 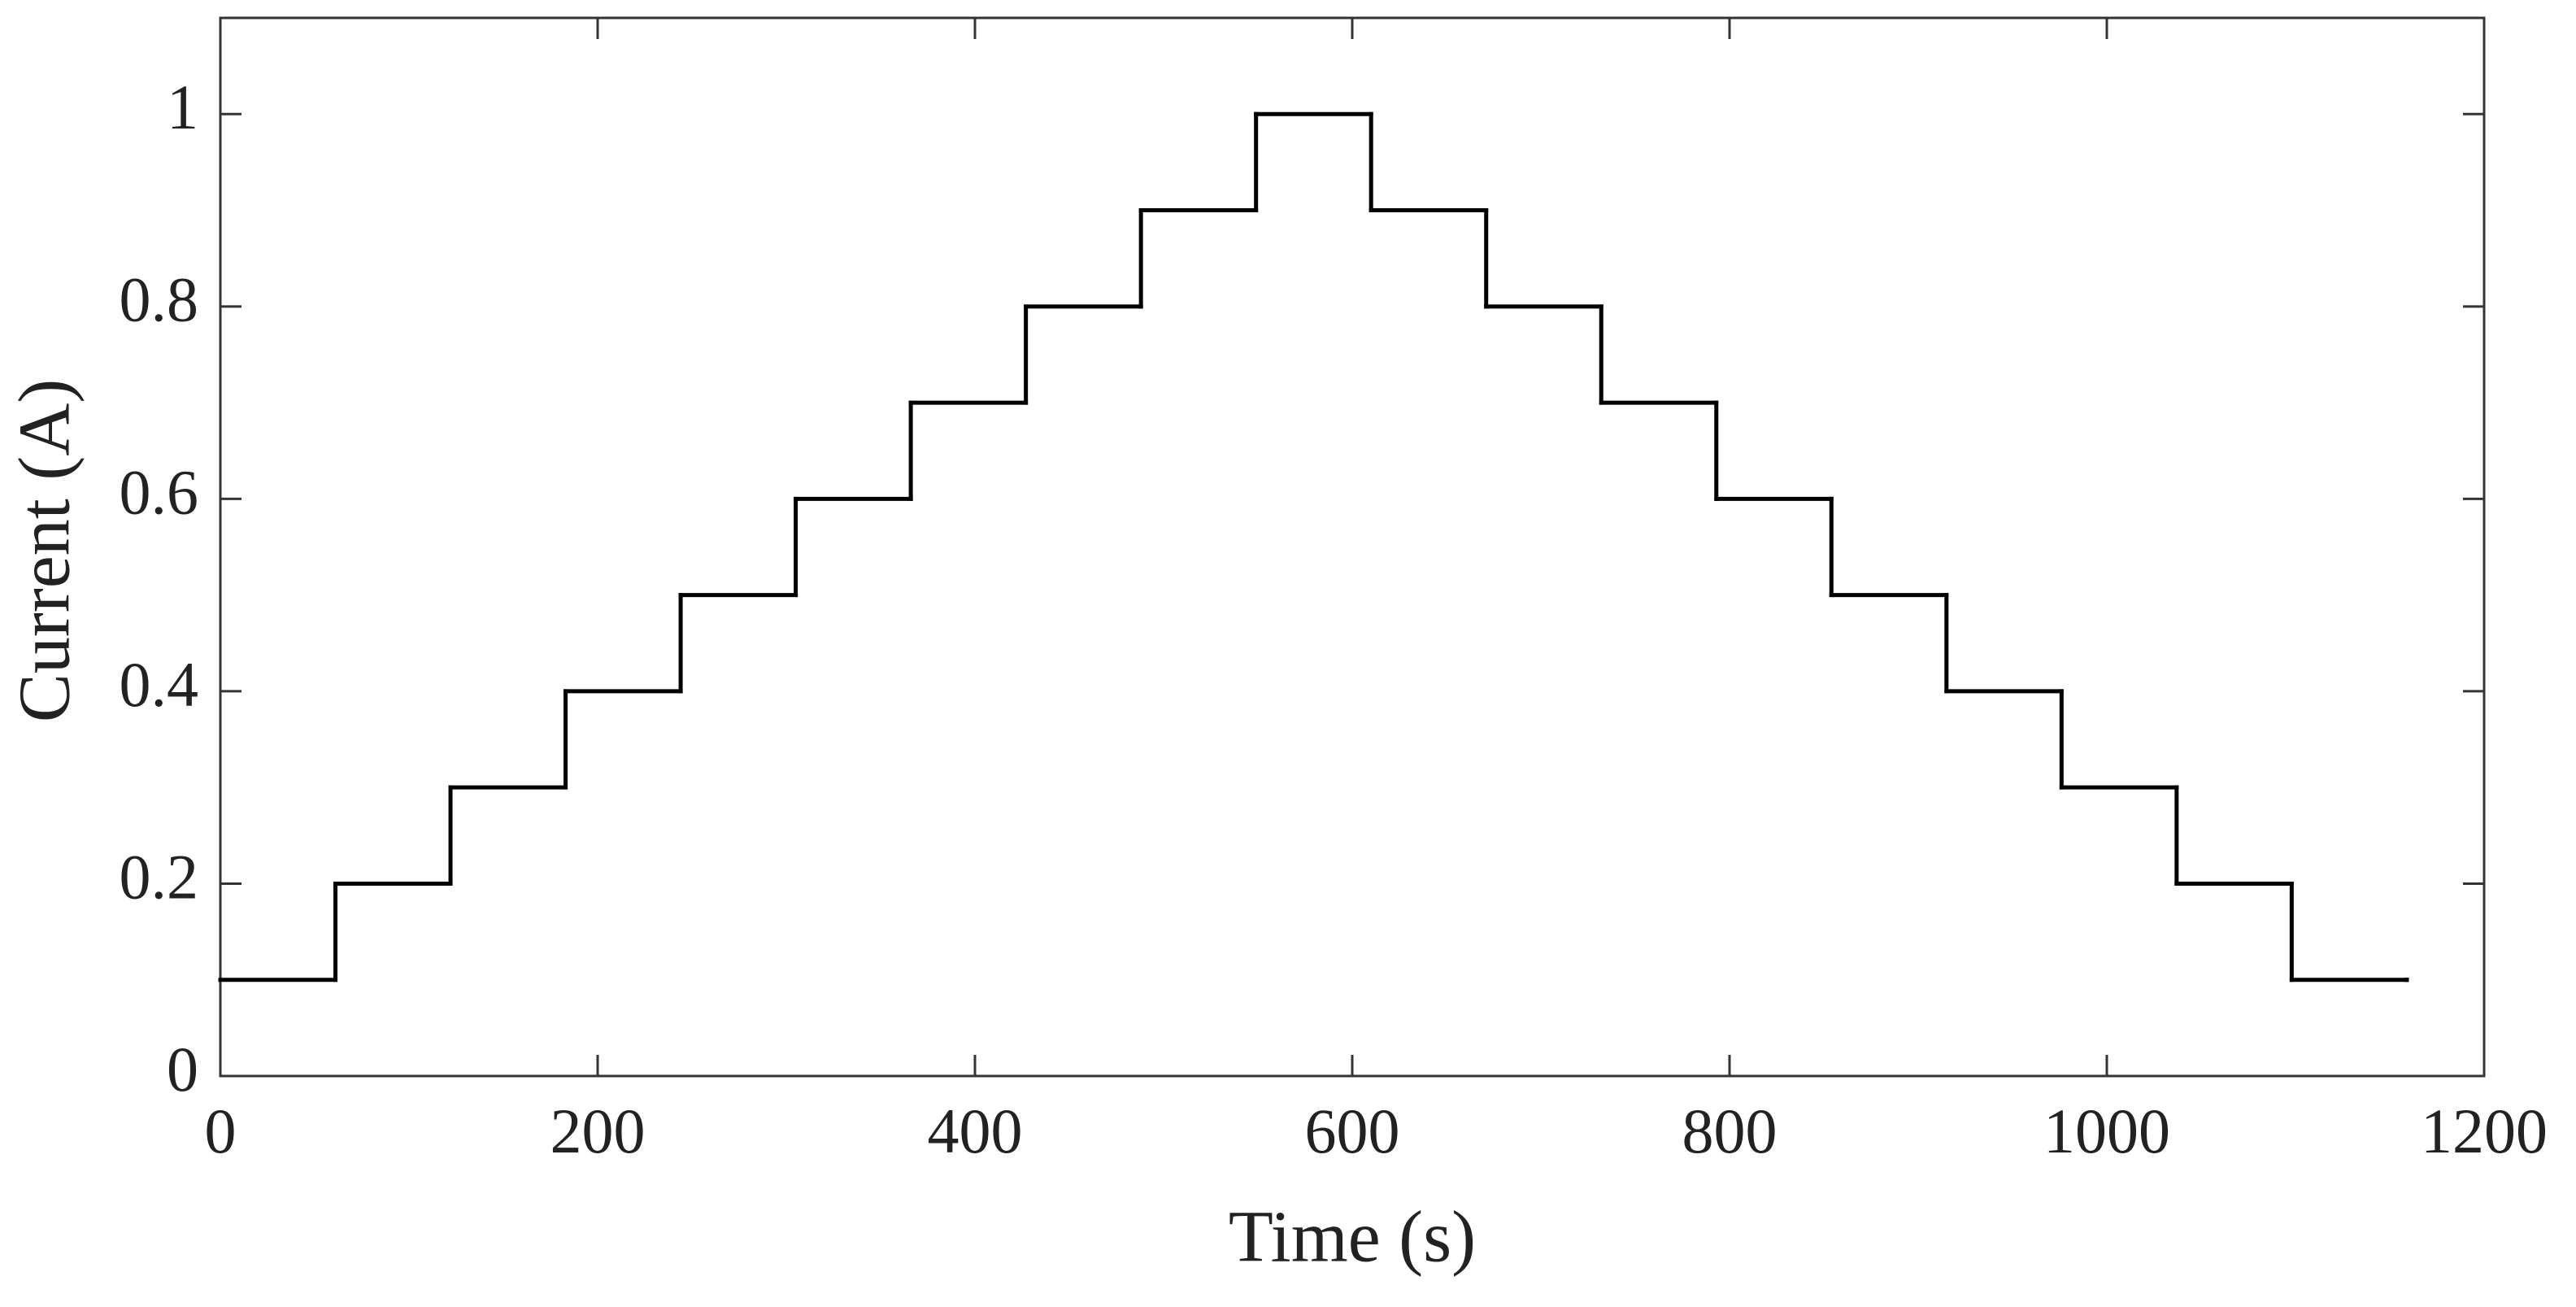 I want to click on y-tick-label: 0, so click(x=183, y=1069).